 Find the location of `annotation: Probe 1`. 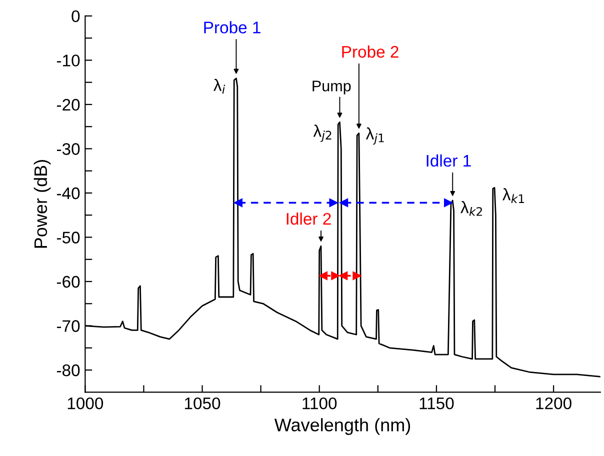

annotation: Probe 1 is located at coordinates (232, 27).